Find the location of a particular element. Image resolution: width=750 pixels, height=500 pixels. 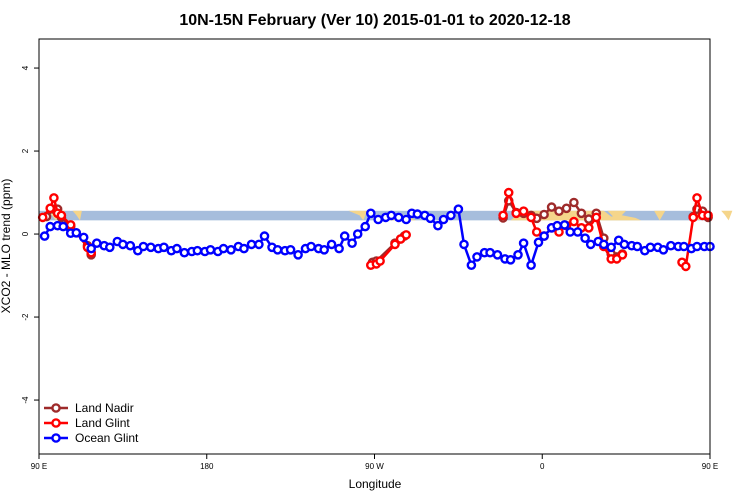

legend-marker-land-nadir is located at coordinates (56, 408).